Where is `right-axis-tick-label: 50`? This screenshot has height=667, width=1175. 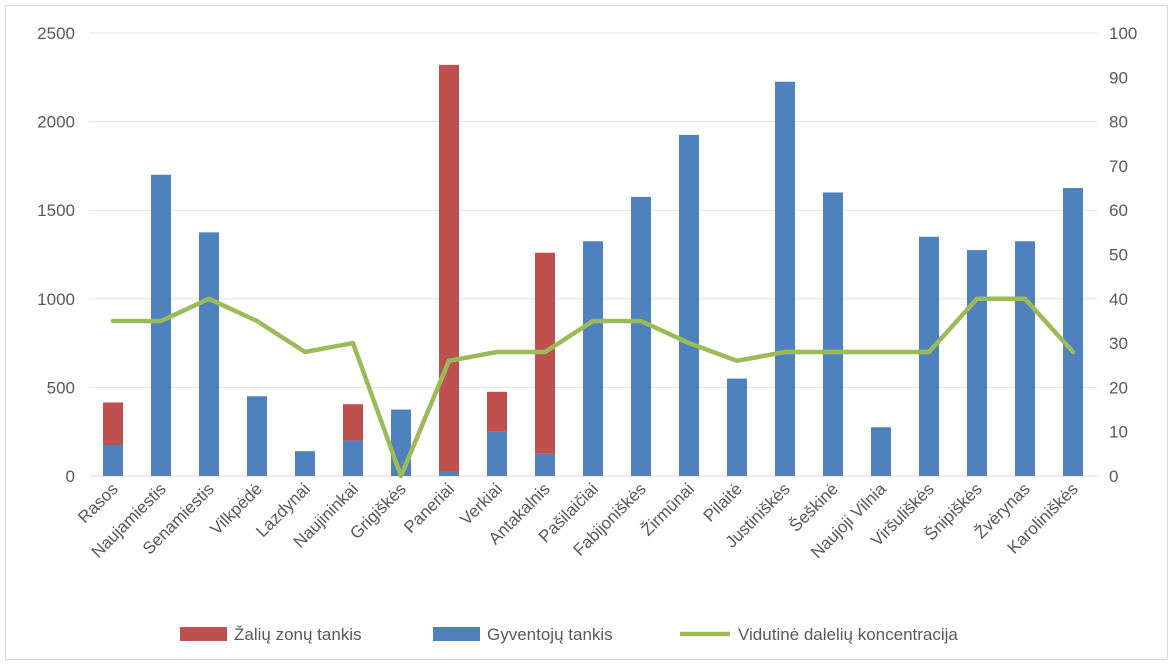
right-axis-tick-label: 50 is located at coordinates (1118, 255).